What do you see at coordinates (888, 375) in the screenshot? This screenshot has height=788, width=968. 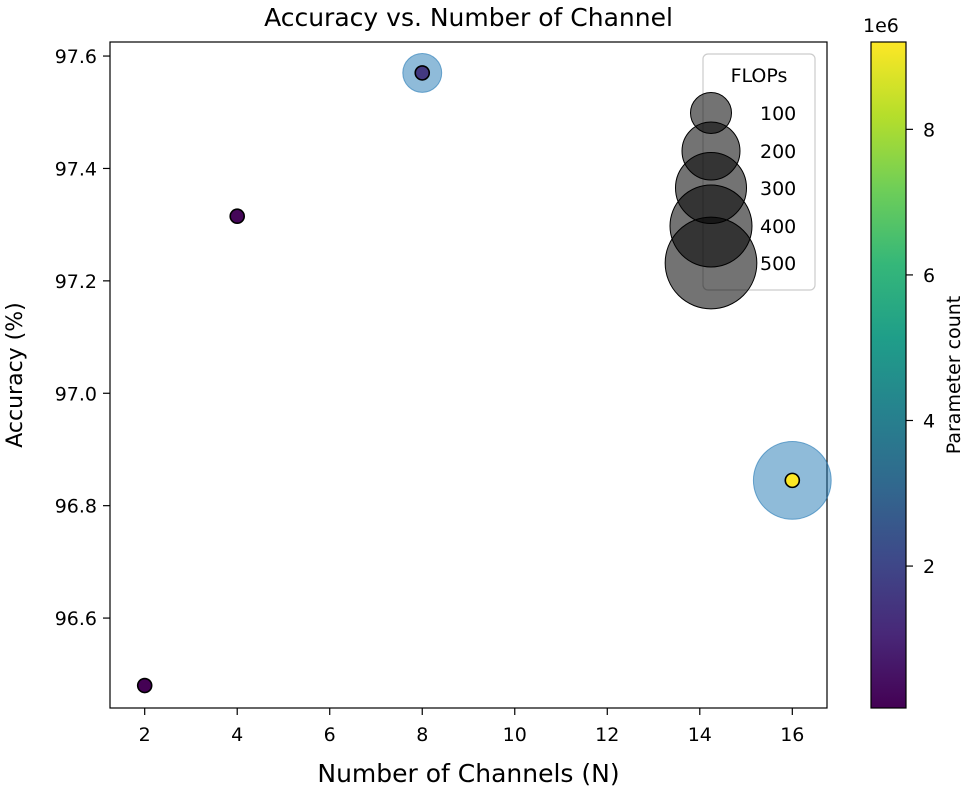 I see `colorbar` at bounding box center [888, 375].